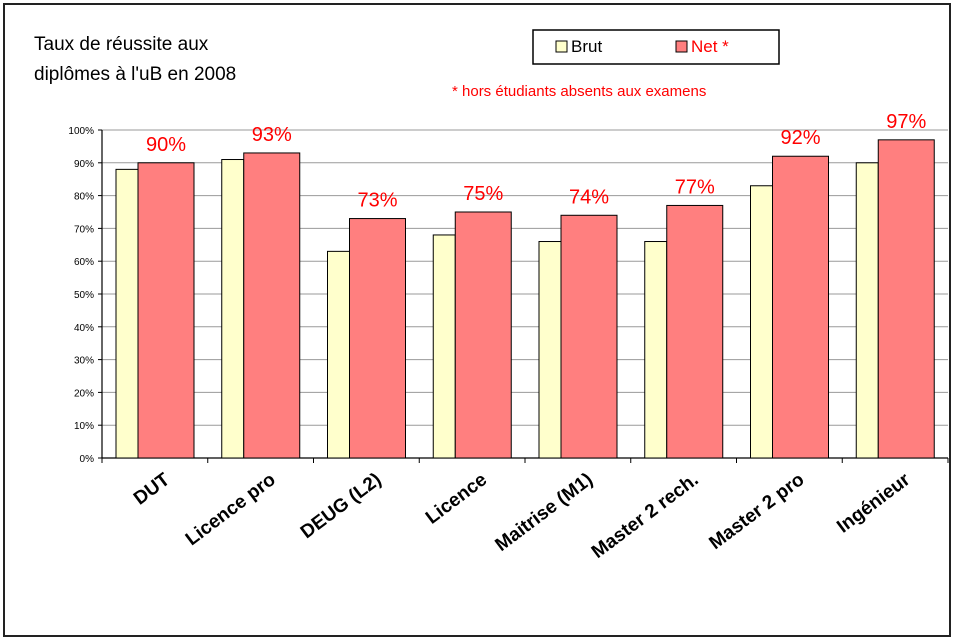  Describe the element at coordinates (84, 393) in the screenshot. I see `y-tick-label: 20%` at that location.